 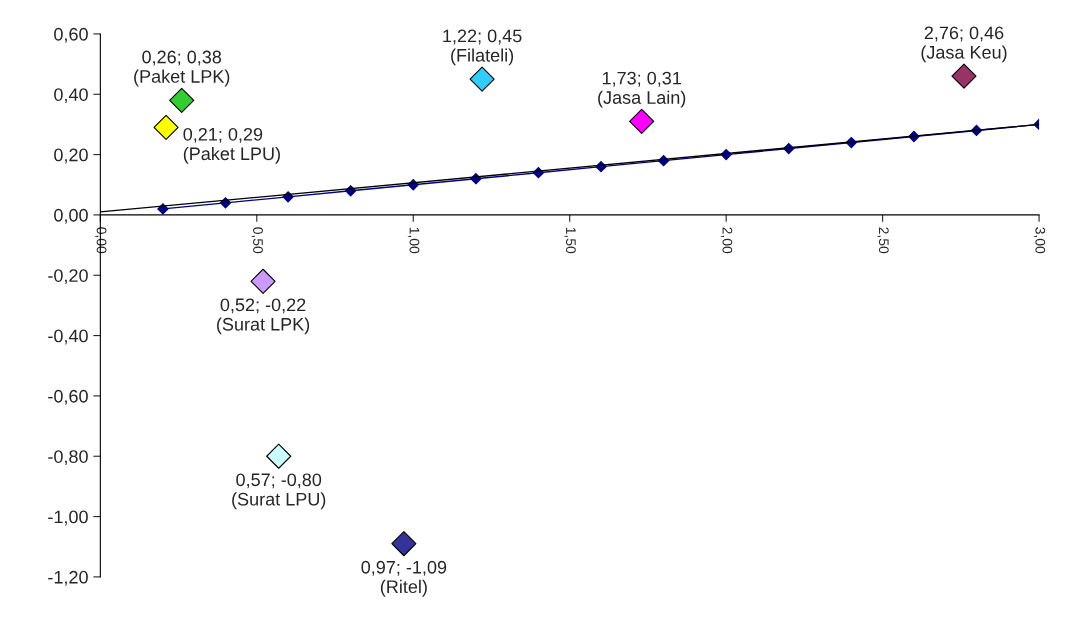 I want to click on annotation: 0,26; 0,38 (Paket LPK), so click(x=182, y=68).